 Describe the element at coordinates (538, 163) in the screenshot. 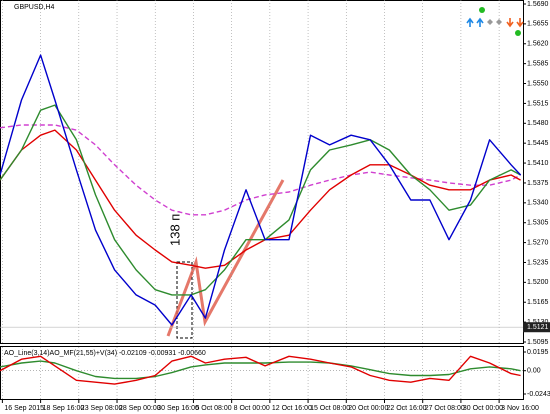

I see `y-tick-label: 1.5410` at that location.